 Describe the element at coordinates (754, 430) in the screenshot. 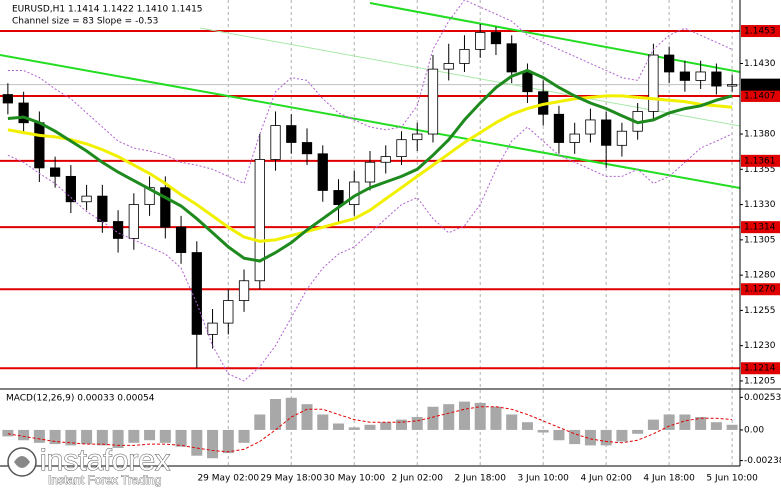

I see `y-tick-label: 0.00` at that location.